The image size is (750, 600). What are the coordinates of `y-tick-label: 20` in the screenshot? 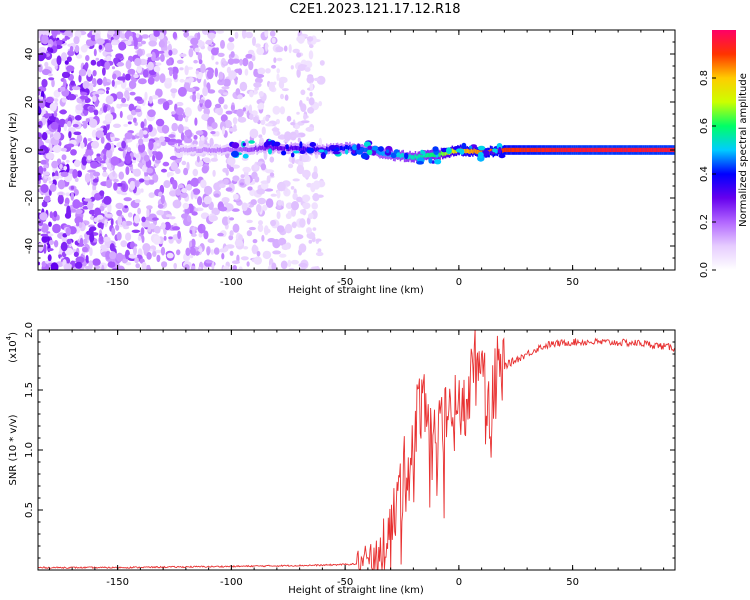 It's located at (29, 102).